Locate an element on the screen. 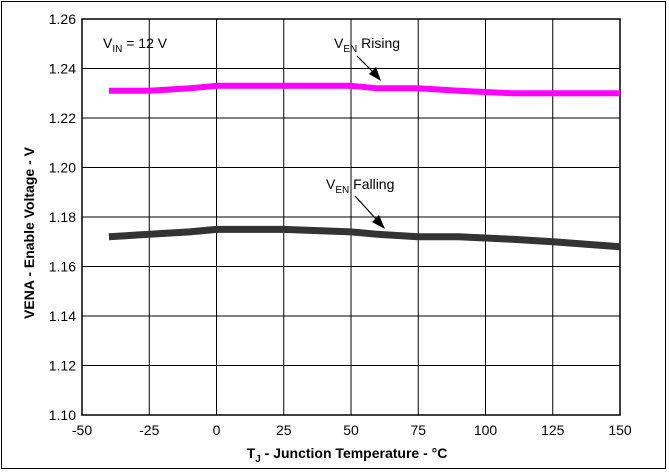 Image resolution: width=669 pixels, height=472 pixels. y-tick-label: 1.10 is located at coordinates (62, 415).